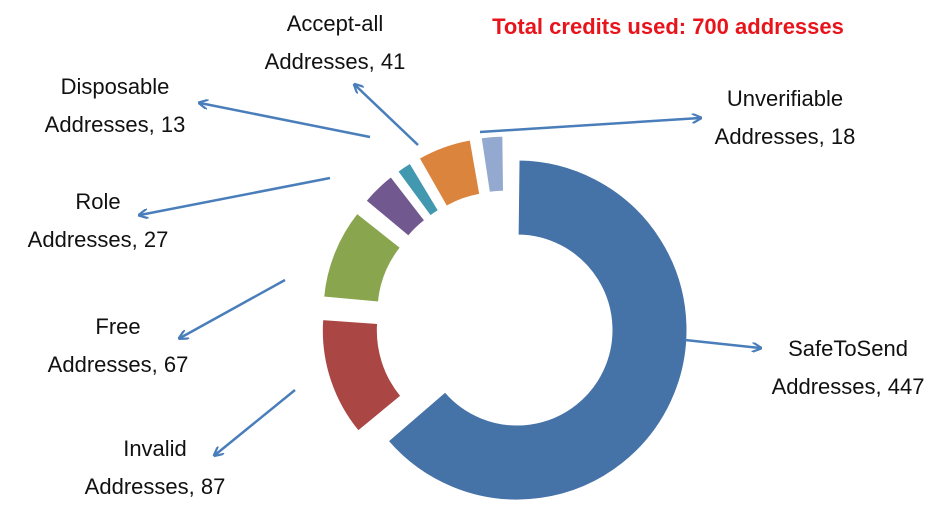 This screenshot has height=523, width=932. I want to click on category-label: Accept-all, so click(335, 23).